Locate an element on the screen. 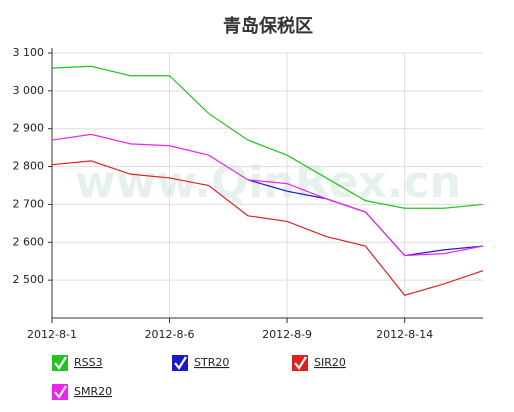 The width and height of the screenshot is (514, 412). x-tick-label: 2012-8-1 is located at coordinates (52, 334).